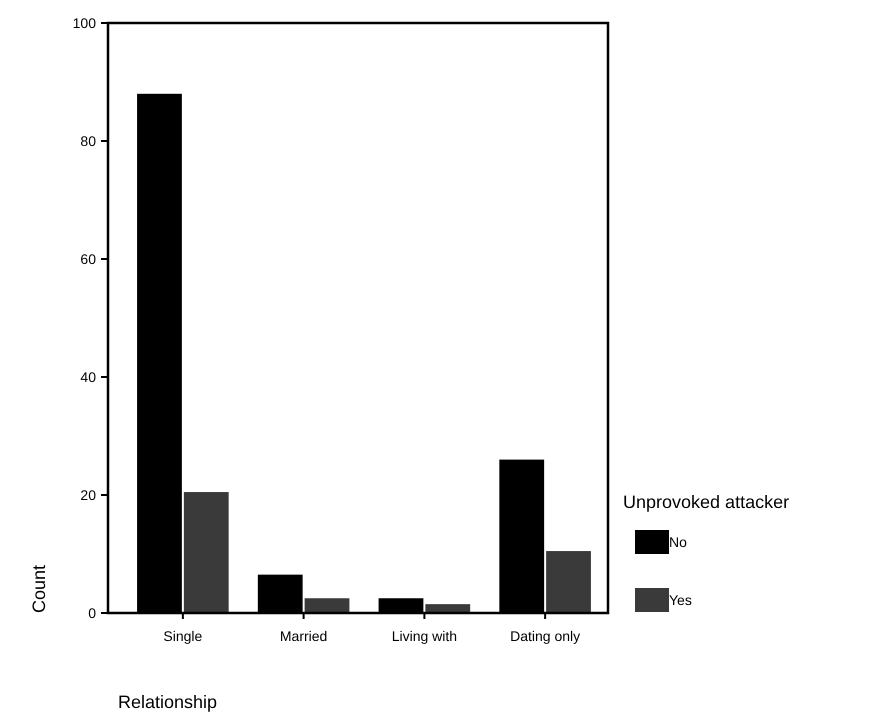 The height and width of the screenshot is (719, 871). What do you see at coordinates (88, 494) in the screenshot?
I see `y-tick-label: 20` at bounding box center [88, 494].